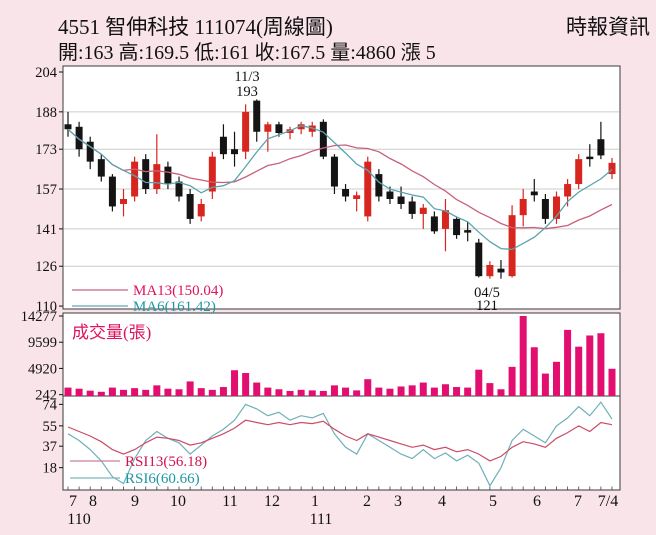  What do you see at coordinates (93, 501) in the screenshot?
I see `month-label: 8` at bounding box center [93, 501].